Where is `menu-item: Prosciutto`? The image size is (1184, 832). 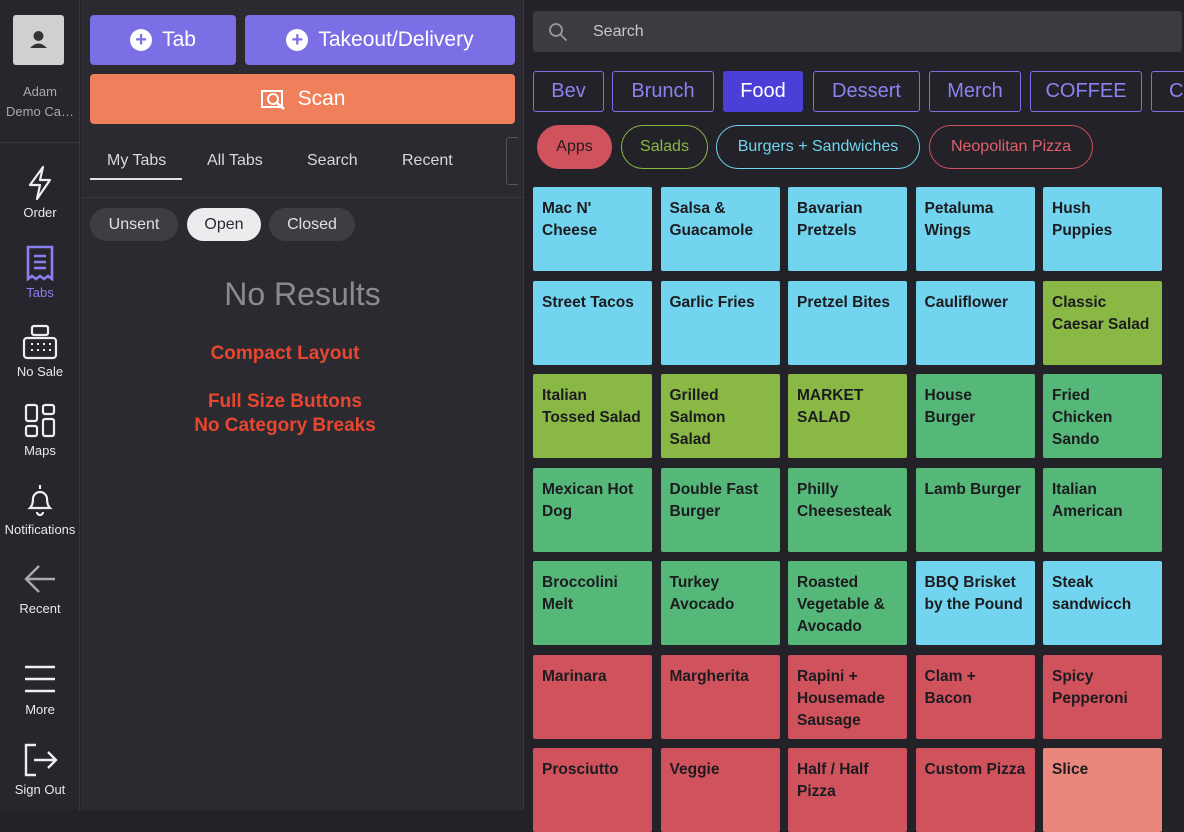
menu-item: Prosciutto is located at coordinates (592, 790).